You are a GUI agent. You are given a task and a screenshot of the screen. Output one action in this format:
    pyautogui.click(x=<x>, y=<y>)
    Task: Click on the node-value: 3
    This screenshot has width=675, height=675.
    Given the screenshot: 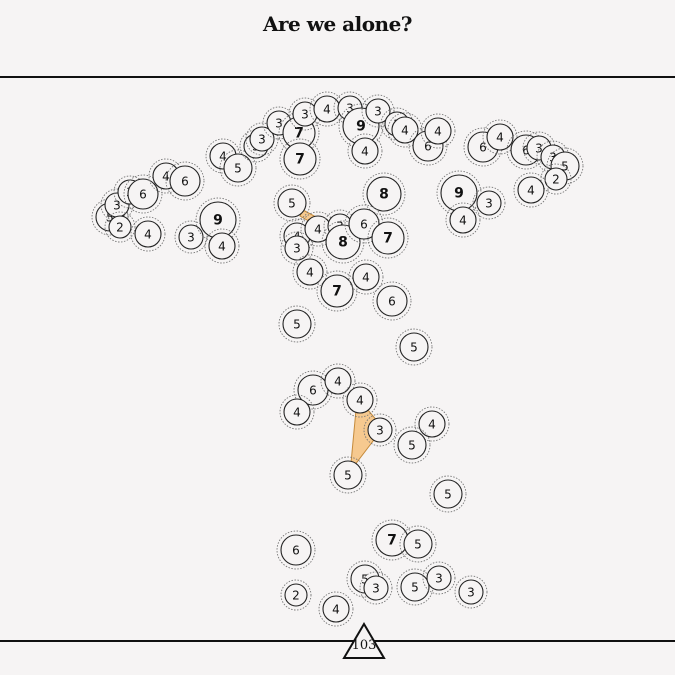 What is the action you would take?
    pyautogui.click(x=539, y=149)
    